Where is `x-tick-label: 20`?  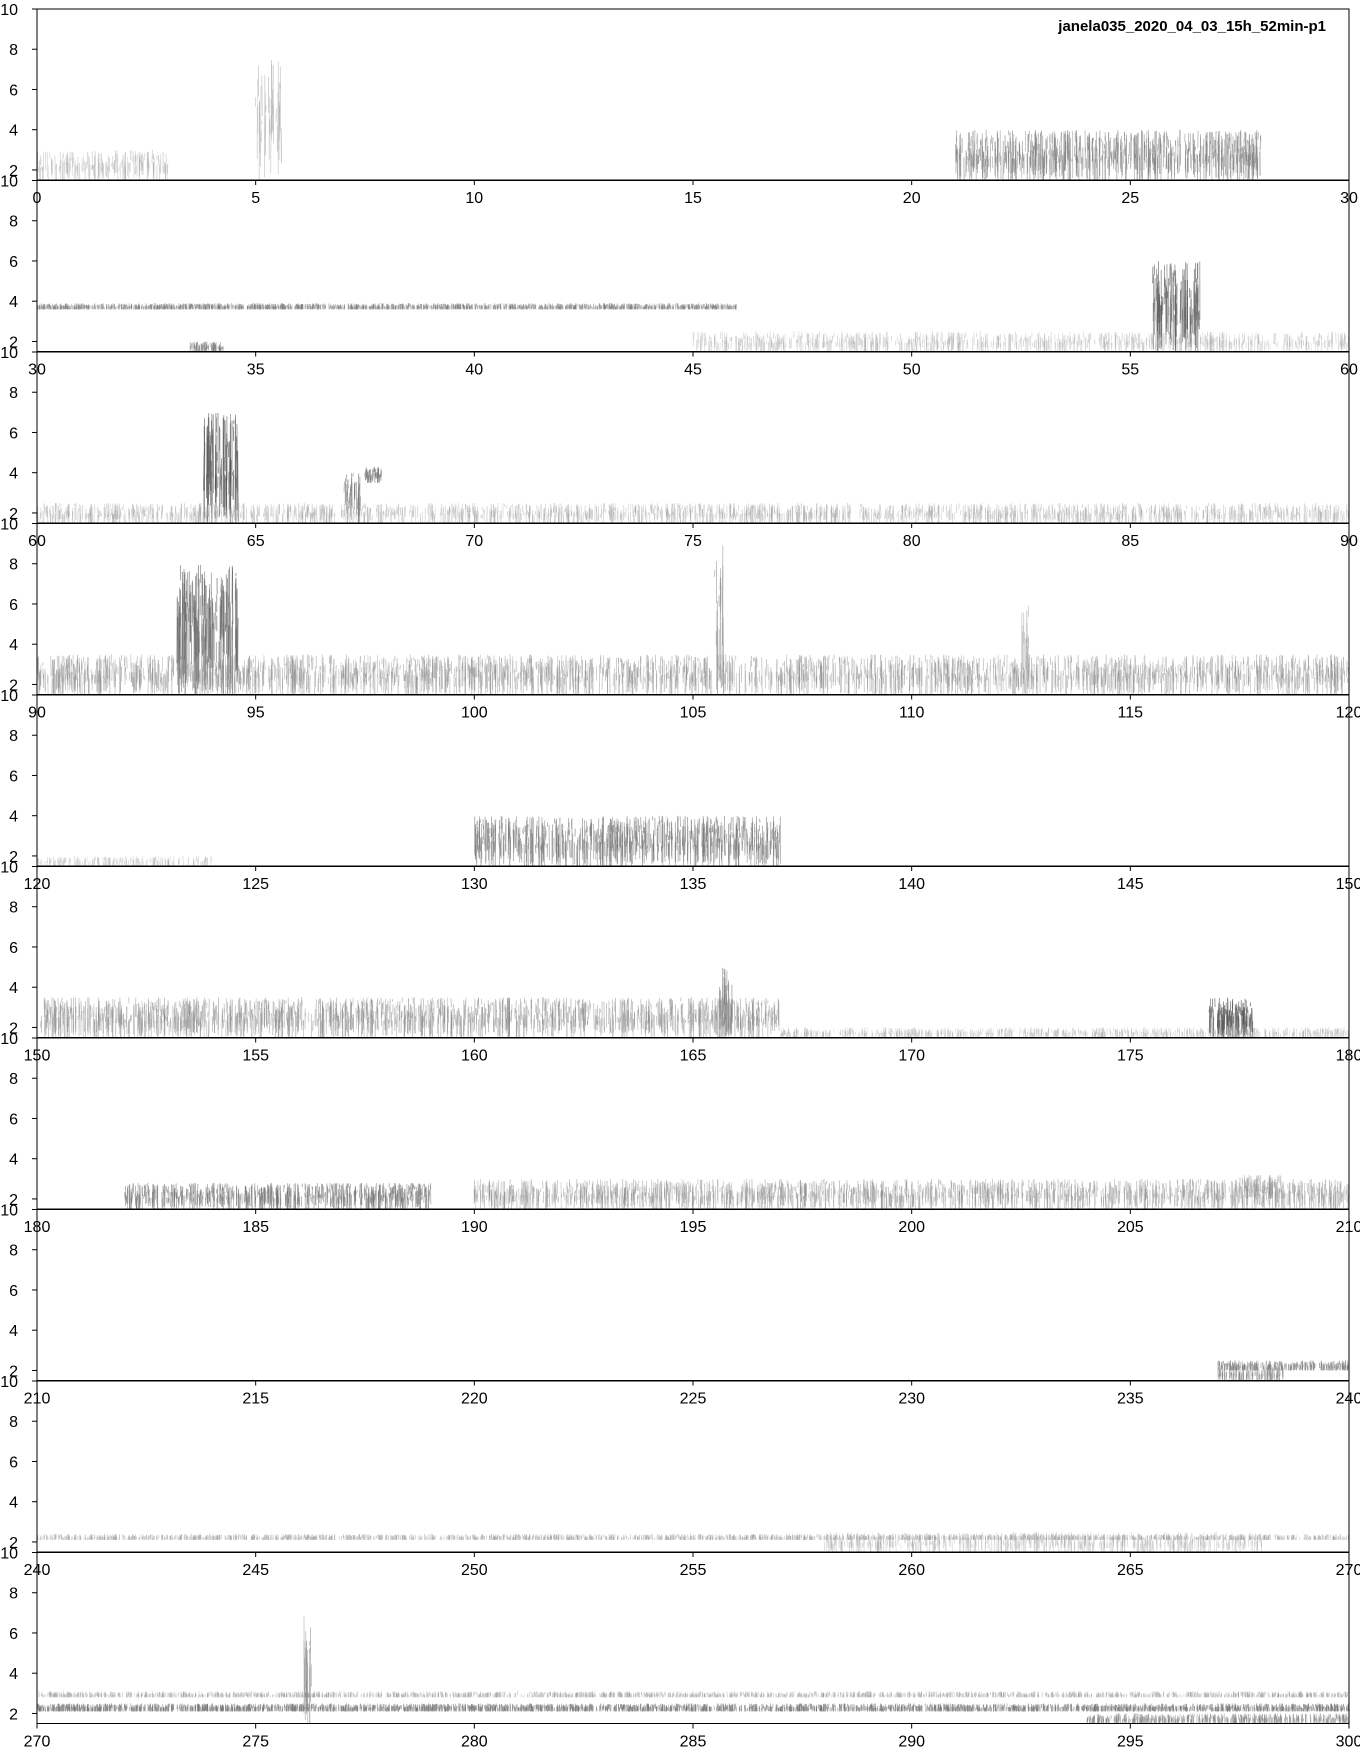 x-tick-label: 20 is located at coordinates (912, 198).